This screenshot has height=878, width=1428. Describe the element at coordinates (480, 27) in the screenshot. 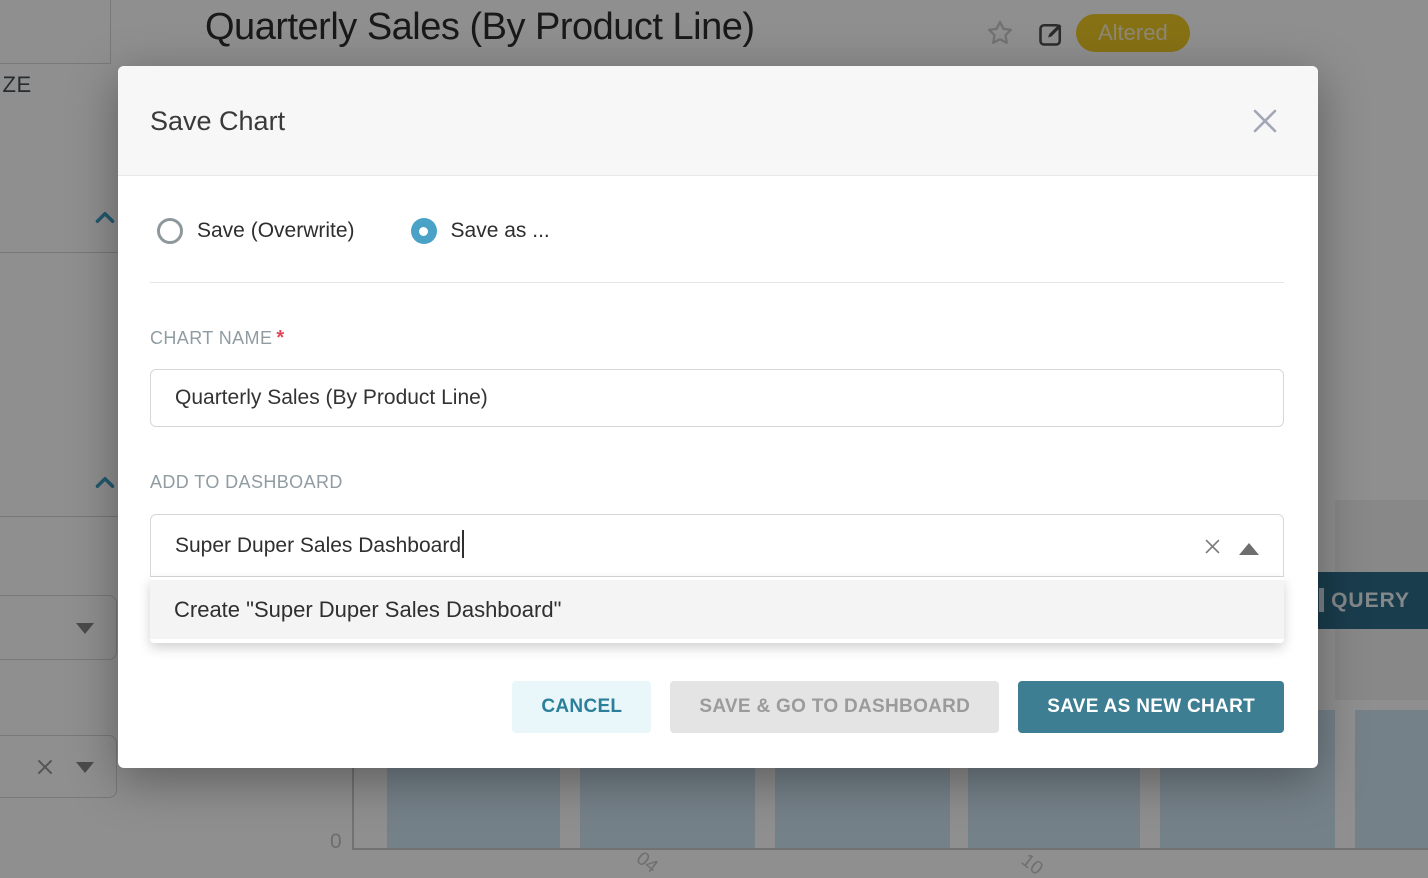

I see `page-title: Quarterly Sales (By Product Line)` at that location.